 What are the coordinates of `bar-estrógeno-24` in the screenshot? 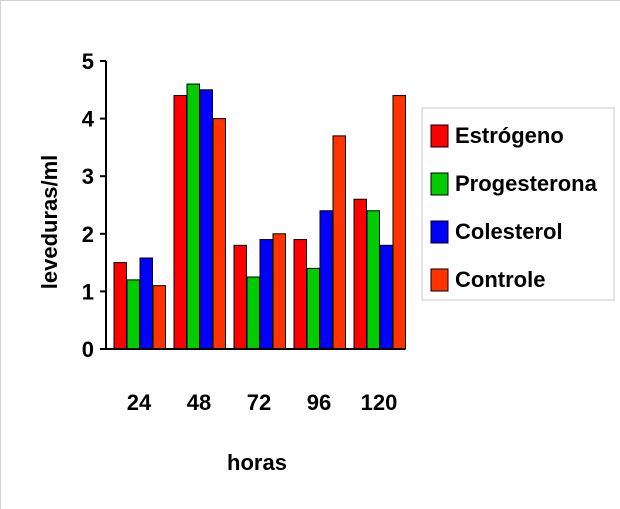 It's located at (120, 306).